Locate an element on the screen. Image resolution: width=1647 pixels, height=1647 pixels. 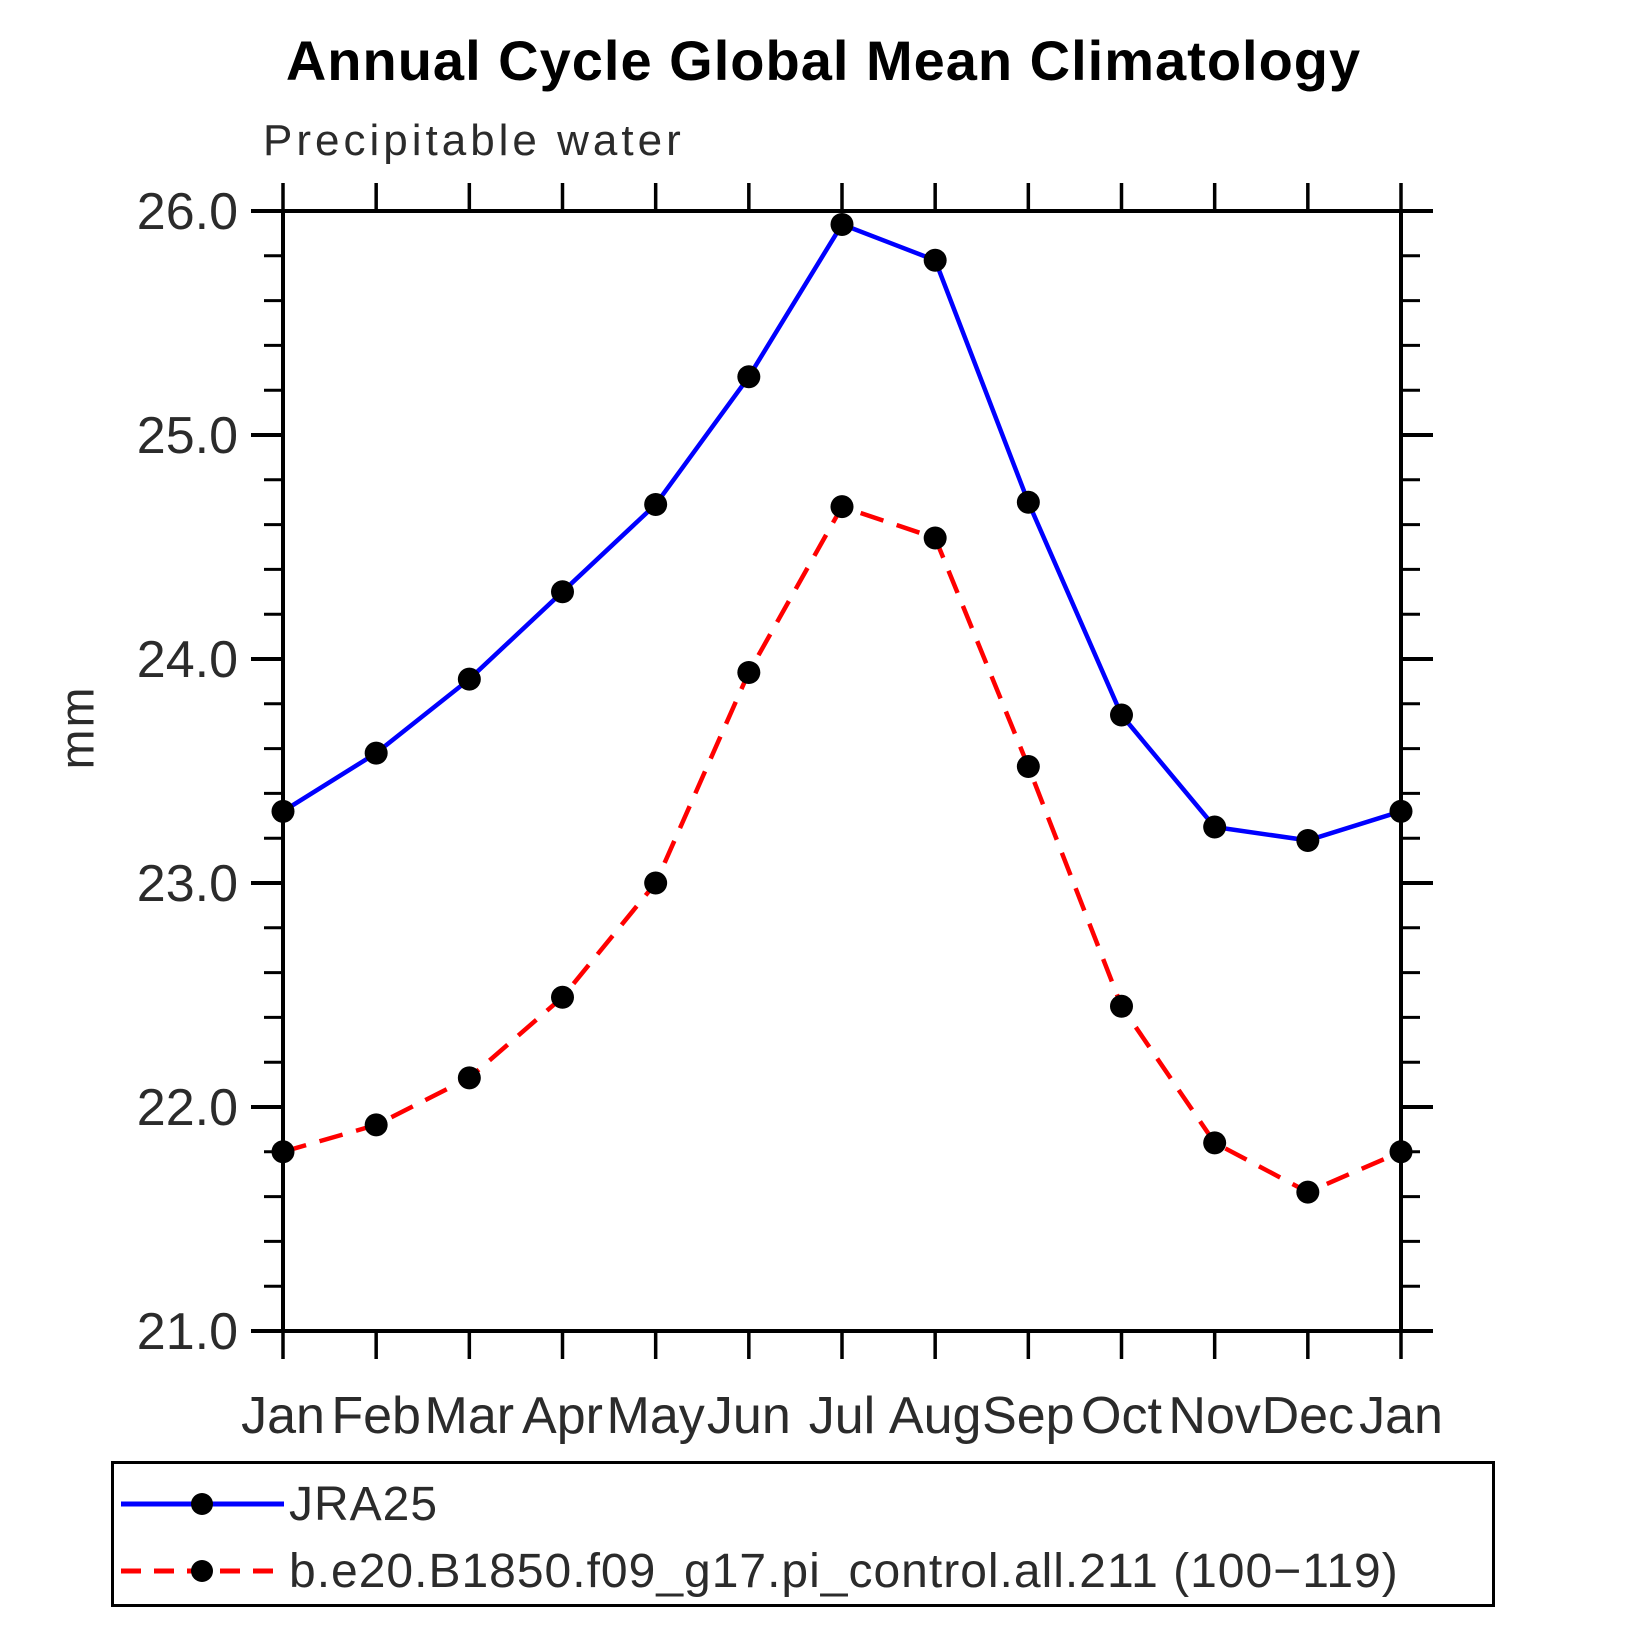
x-axis-tick-label: Aug is located at coordinates (935, 1416).